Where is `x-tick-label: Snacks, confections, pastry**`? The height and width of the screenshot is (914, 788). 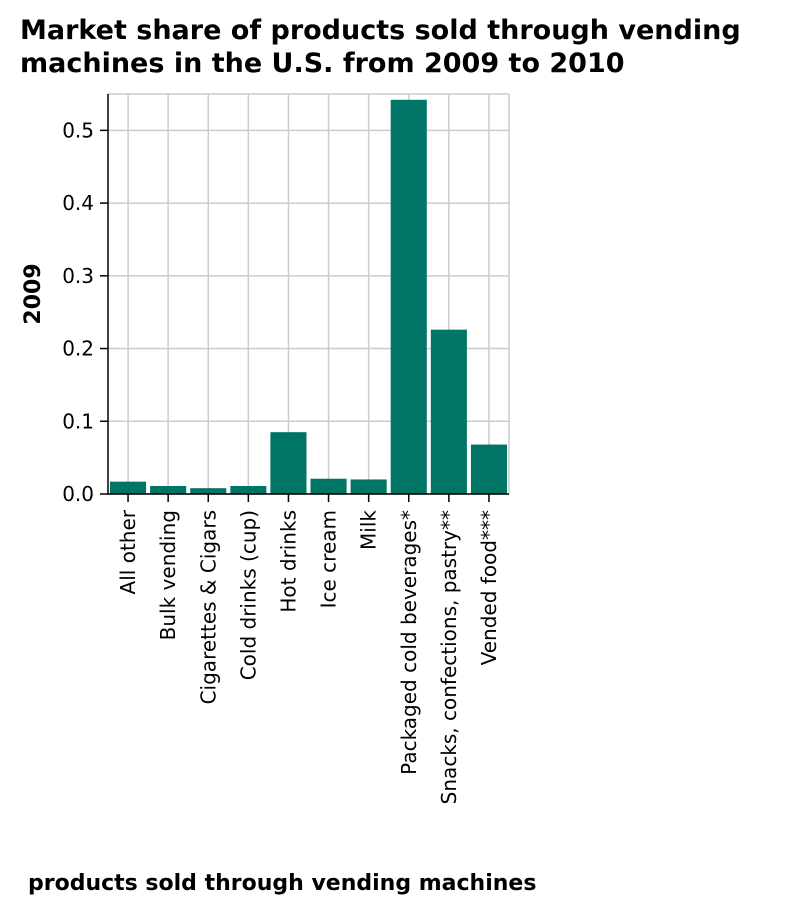 x-tick-label: Snacks, confections, pastry** is located at coordinates (449, 657).